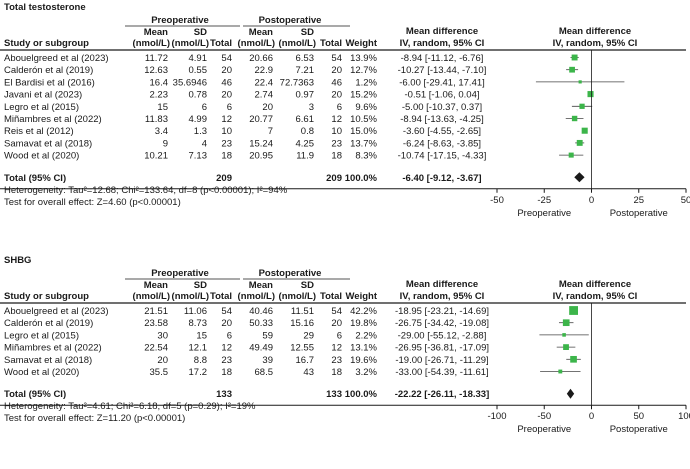 This screenshot has height=469, width=690. I want to click on p1-total-ci-text: -22.22 [-26.11, -18.33], so click(442, 394).